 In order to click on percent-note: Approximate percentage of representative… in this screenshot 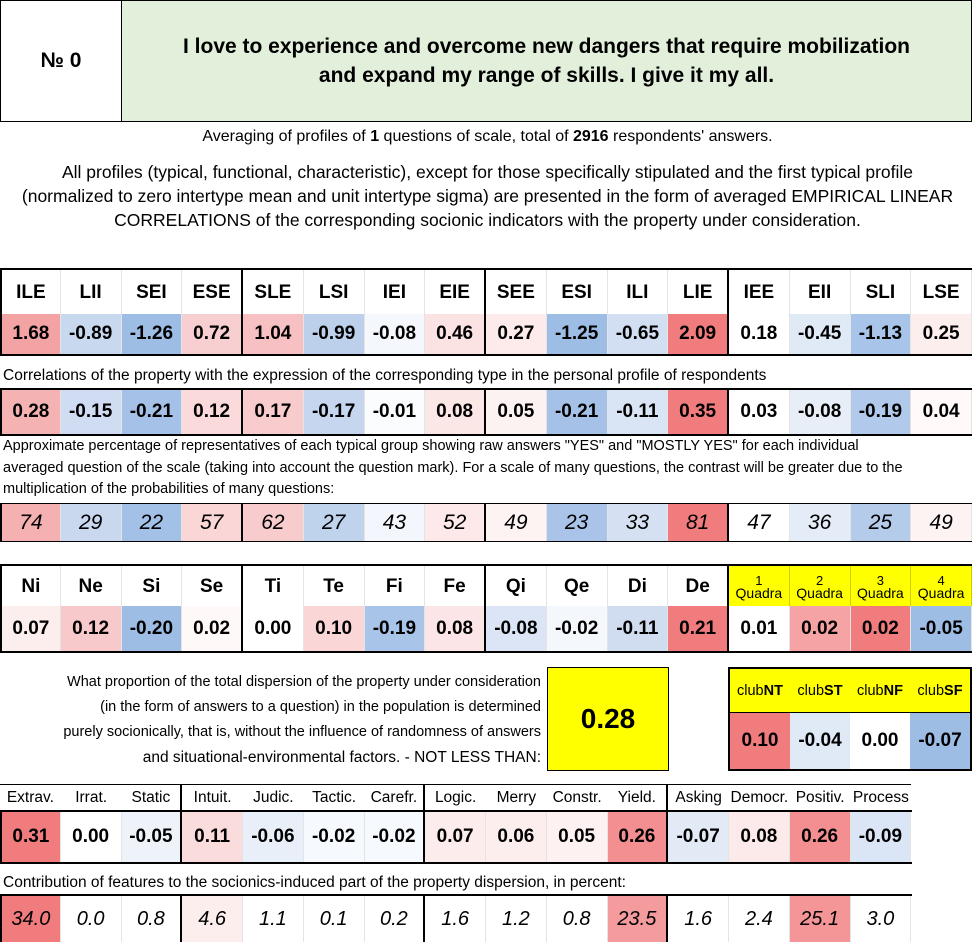, I will do `click(453, 467)`.